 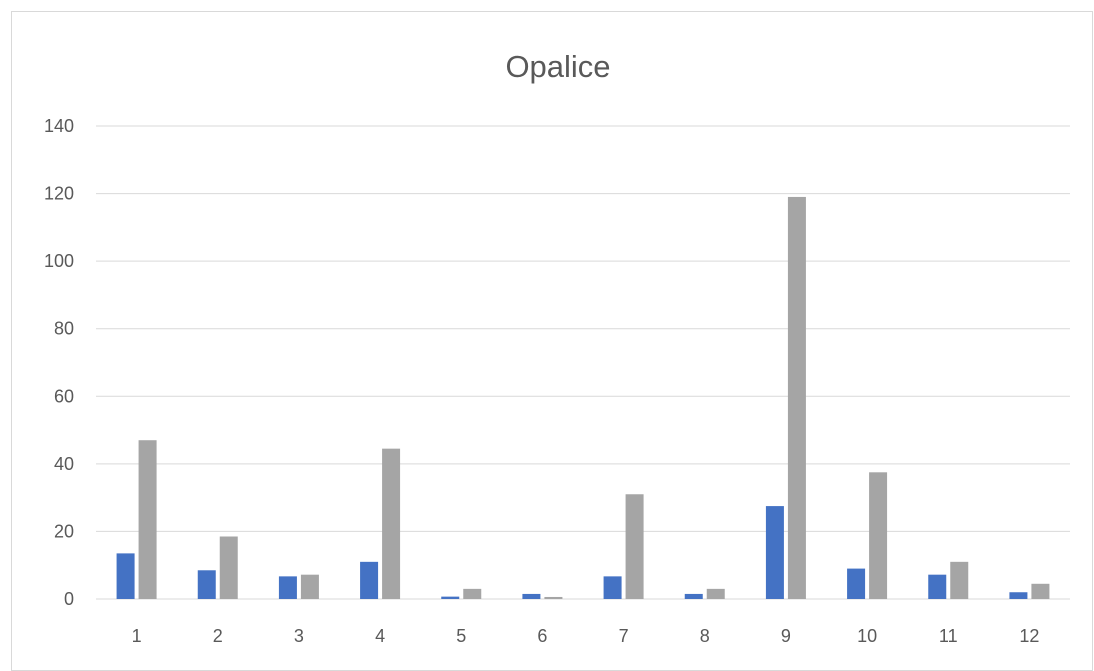 What do you see at coordinates (542, 636) in the screenshot?
I see `x-tick-label: 6` at bounding box center [542, 636].